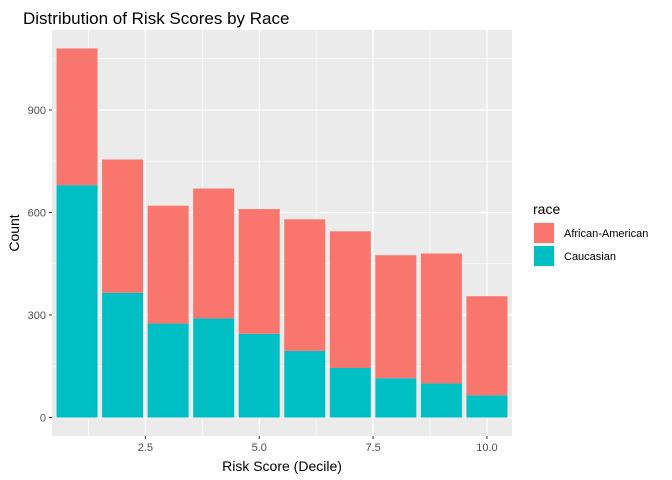 The width and height of the screenshot is (672, 480). I want to click on y-axis-title: Count, so click(14, 232).